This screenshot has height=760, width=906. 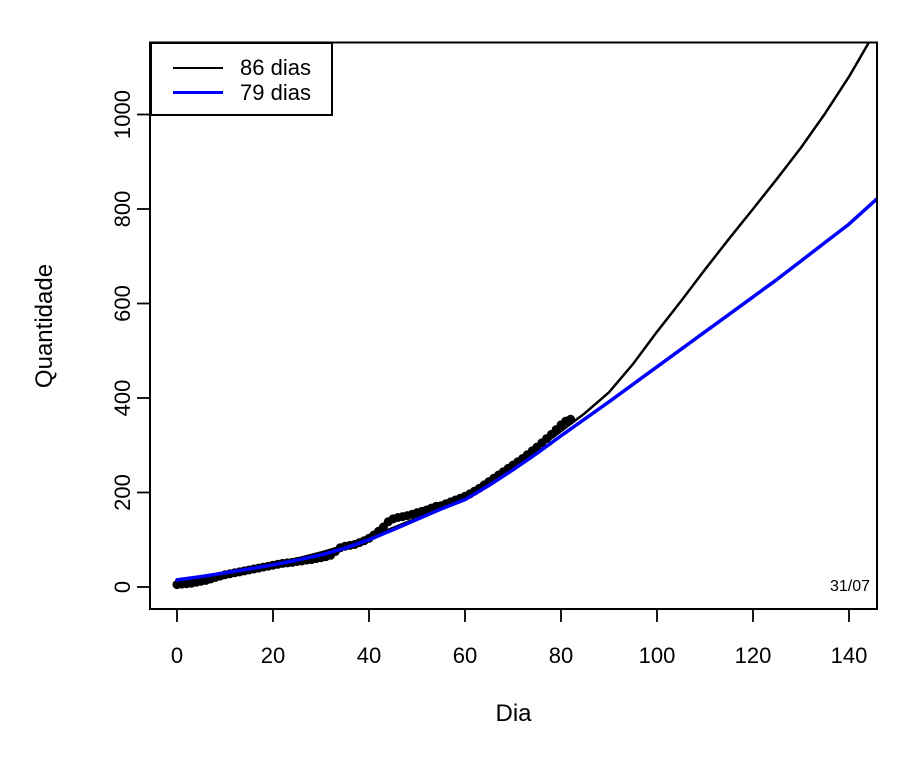 What do you see at coordinates (753, 655) in the screenshot?
I see `x-tick-label: 120` at bounding box center [753, 655].